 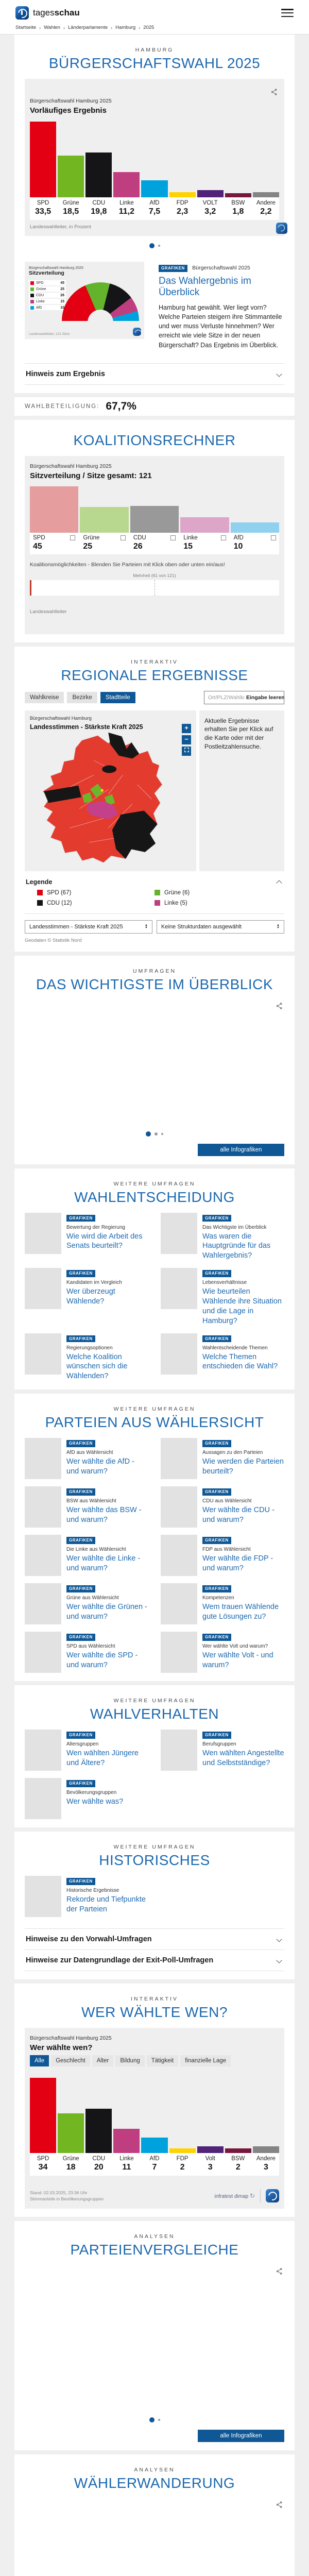 What do you see at coordinates (240, 1361) in the screenshot?
I see `teaser-headline: Welche Themen entschieden die Wahl?` at bounding box center [240, 1361].